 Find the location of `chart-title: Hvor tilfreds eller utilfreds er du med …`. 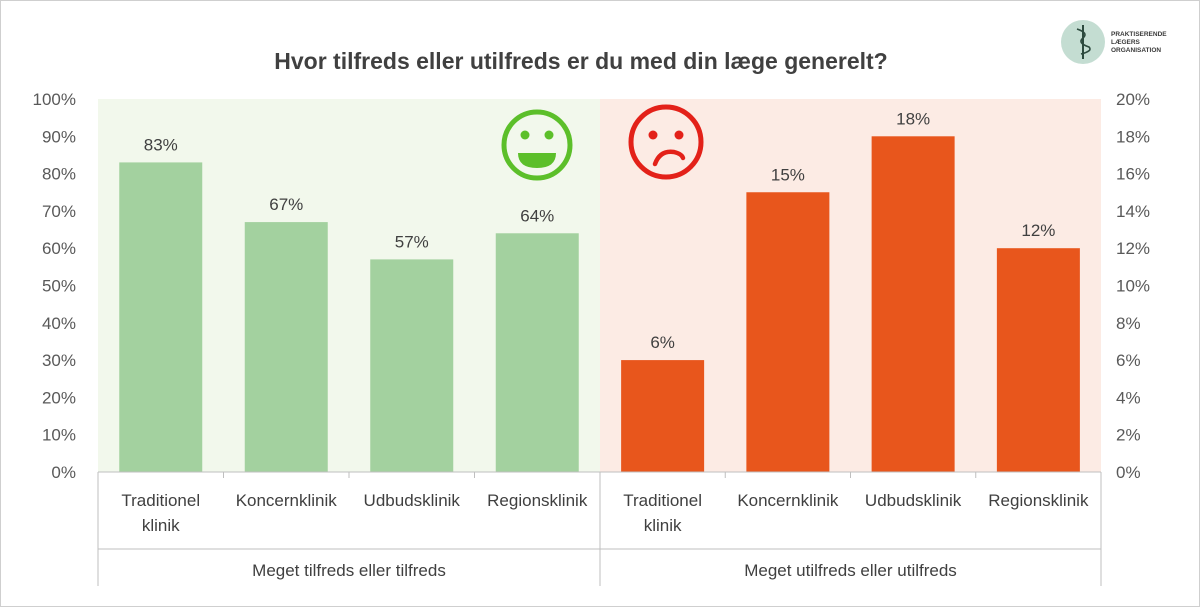

chart-title: Hvor tilfreds eller utilfreds er du med … is located at coordinates (580, 61).